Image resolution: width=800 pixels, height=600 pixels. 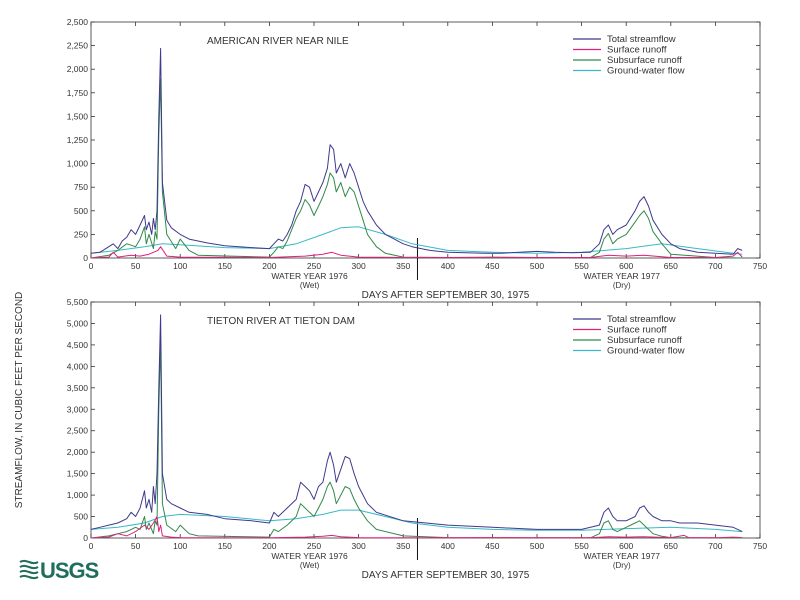 What do you see at coordinates (78, 366) in the screenshot?
I see `y-tick-label: 4,000` at bounding box center [78, 366].